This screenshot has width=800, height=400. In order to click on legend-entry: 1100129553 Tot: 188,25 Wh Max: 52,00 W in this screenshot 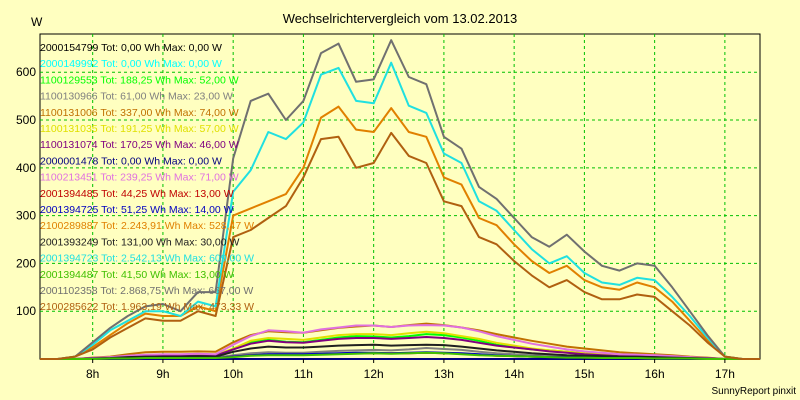, I will do `click(139, 80)`.